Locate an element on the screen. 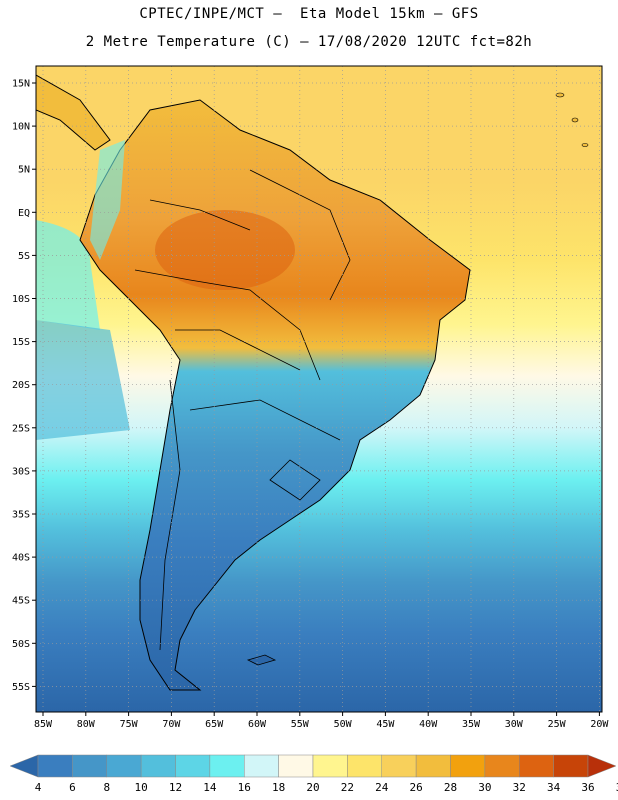 The image size is (618, 800). lat-label: EQ is located at coordinates (24, 213).